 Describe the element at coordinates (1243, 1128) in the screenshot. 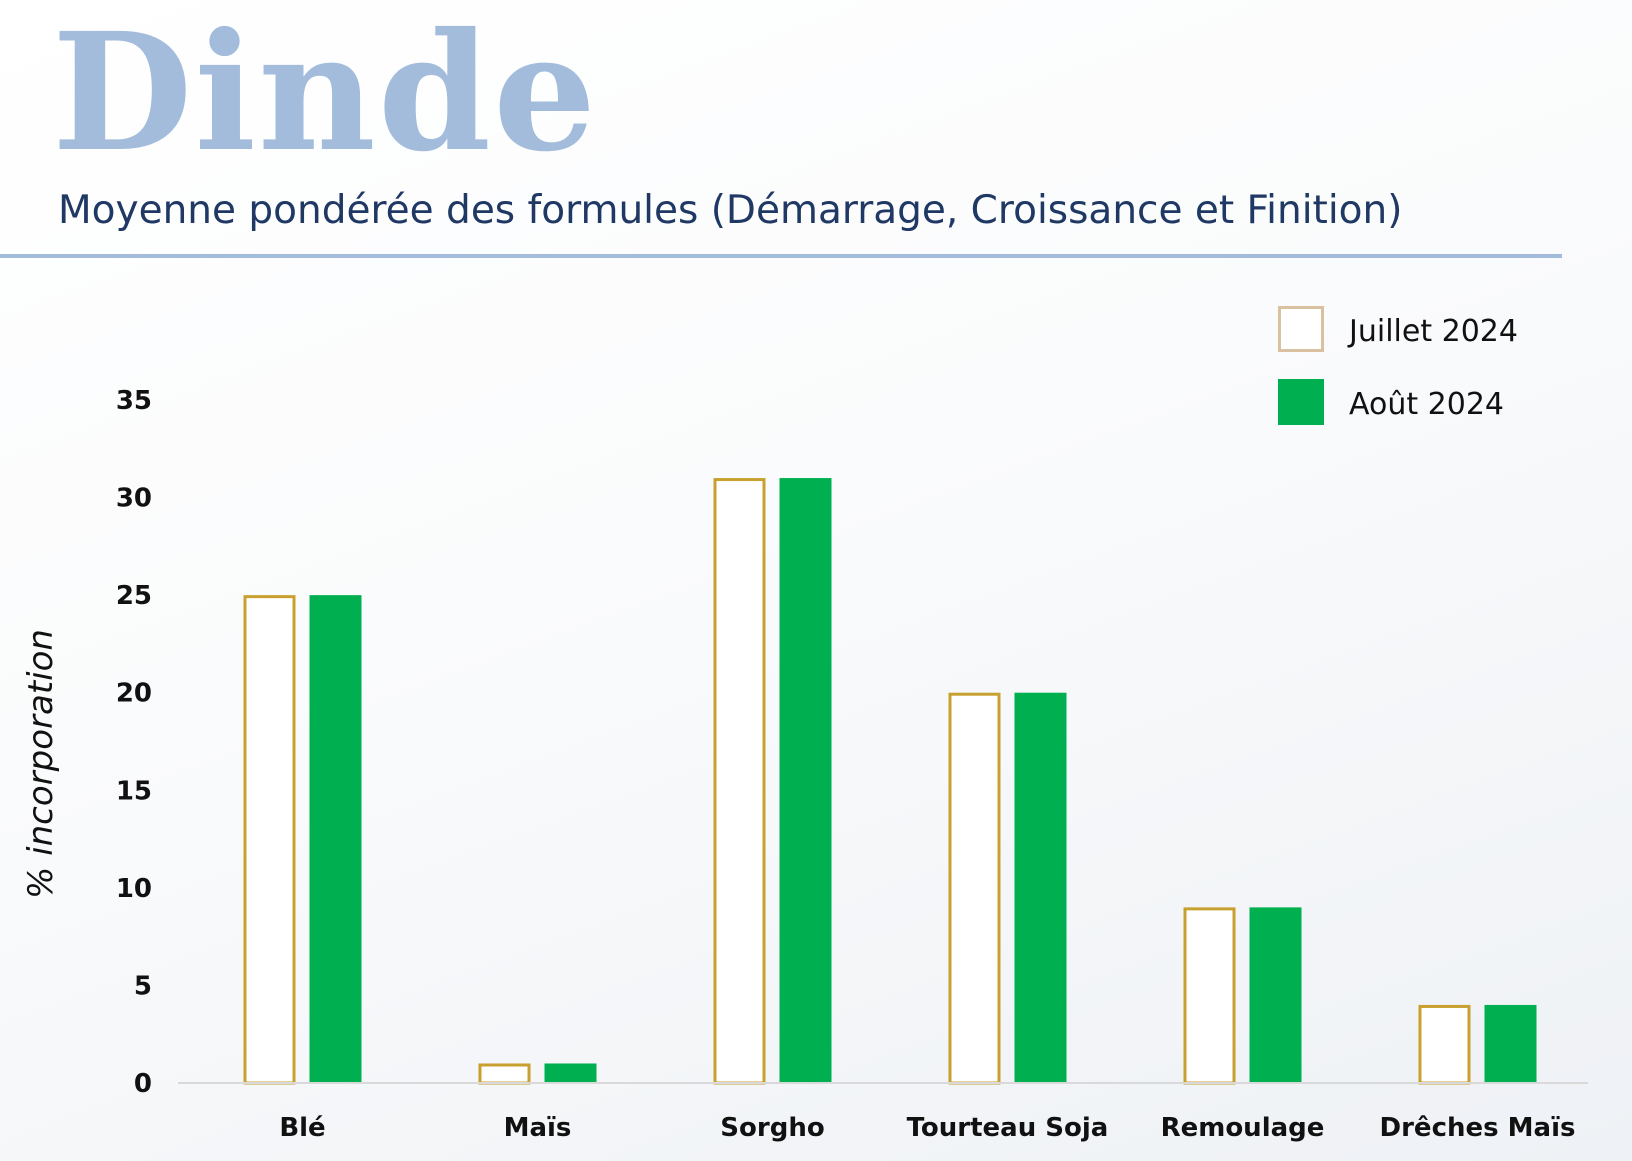

I see `x-category-label: Remoulage` at that location.